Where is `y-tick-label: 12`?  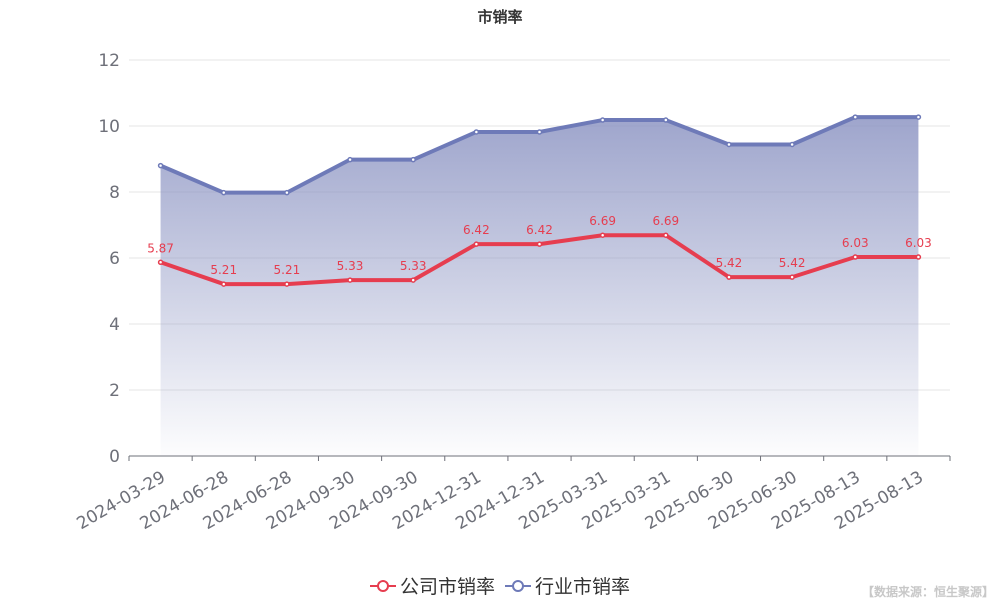 y-tick-label: 12 is located at coordinates (109, 61).